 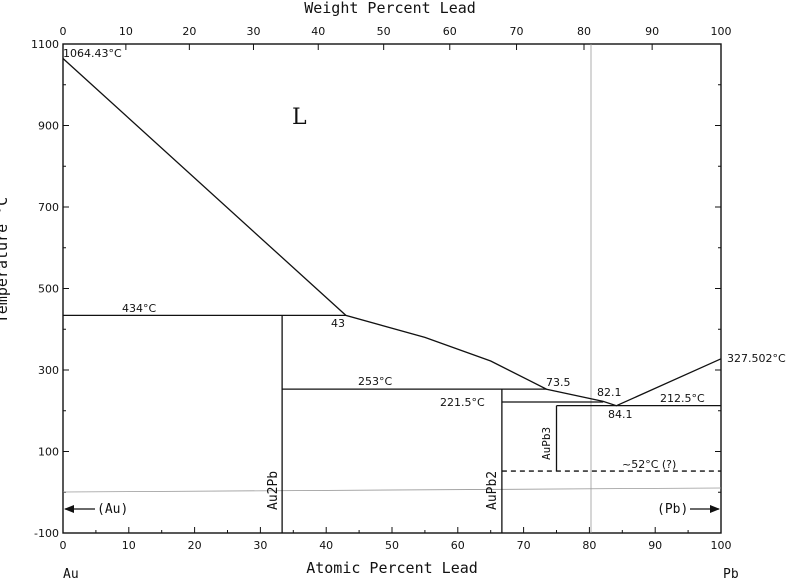 I want to click on pb-melting-point: 327.502°C, so click(x=756, y=358).